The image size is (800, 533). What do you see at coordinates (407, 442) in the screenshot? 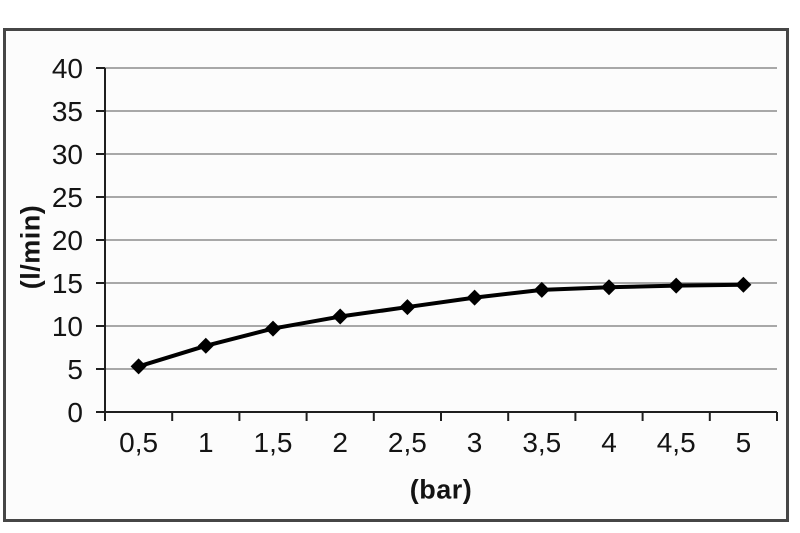
I see `x-tick-label: 2,5` at bounding box center [407, 442].